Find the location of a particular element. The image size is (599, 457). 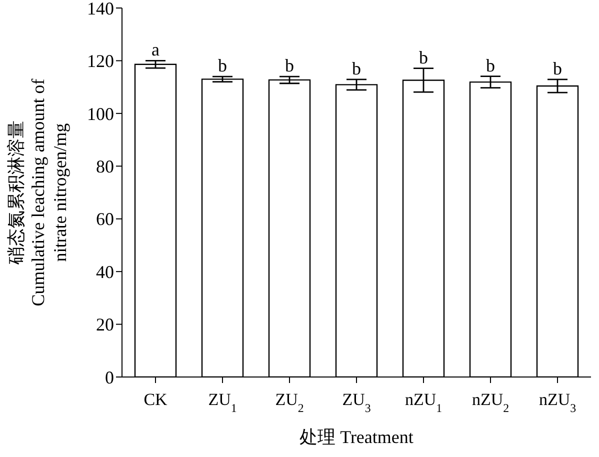

y-tick-label: 20 is located at coordinates (105, 324).